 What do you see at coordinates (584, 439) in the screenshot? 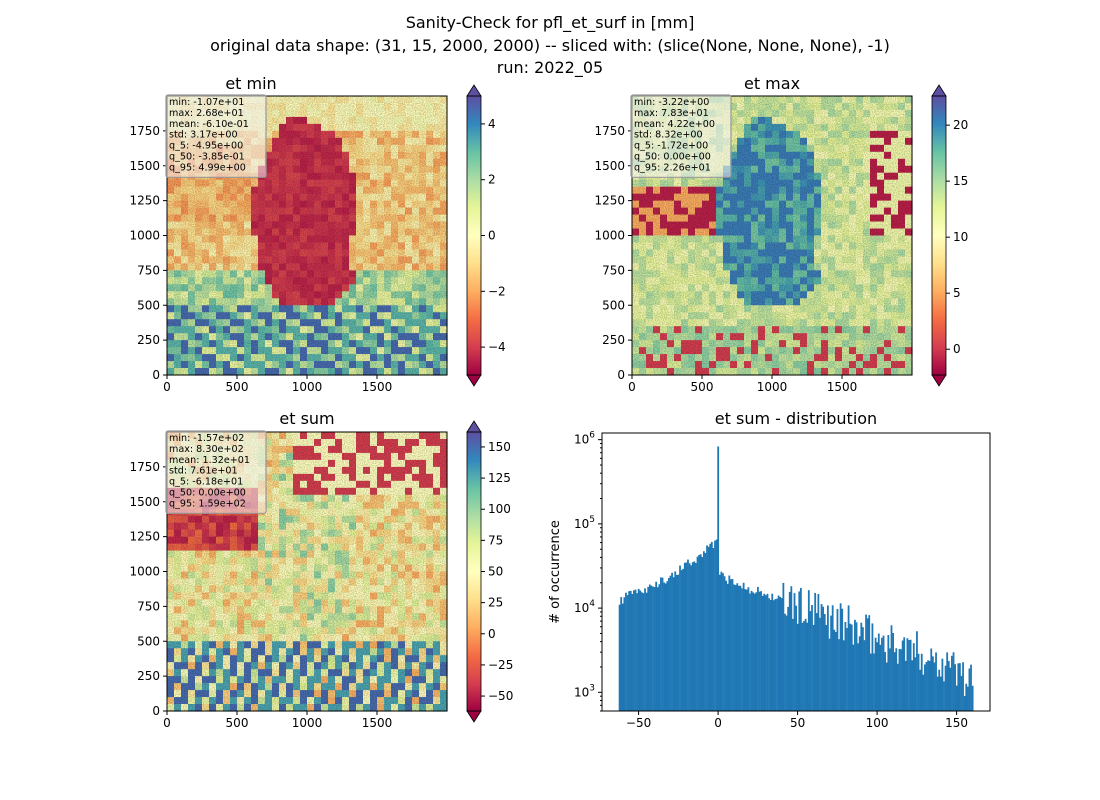
I see `y-tick-label: 106` at bounding box center [584, 439].